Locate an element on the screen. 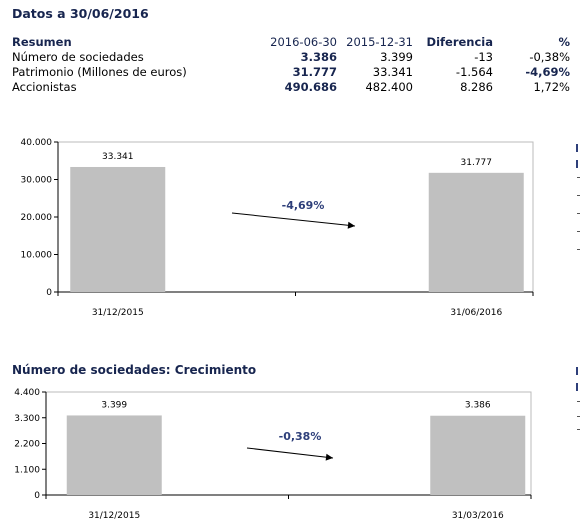 The height and width of the screenshot is (530, 580). header-date-2: 2015-12-31 is located at coordinates (379, 42).